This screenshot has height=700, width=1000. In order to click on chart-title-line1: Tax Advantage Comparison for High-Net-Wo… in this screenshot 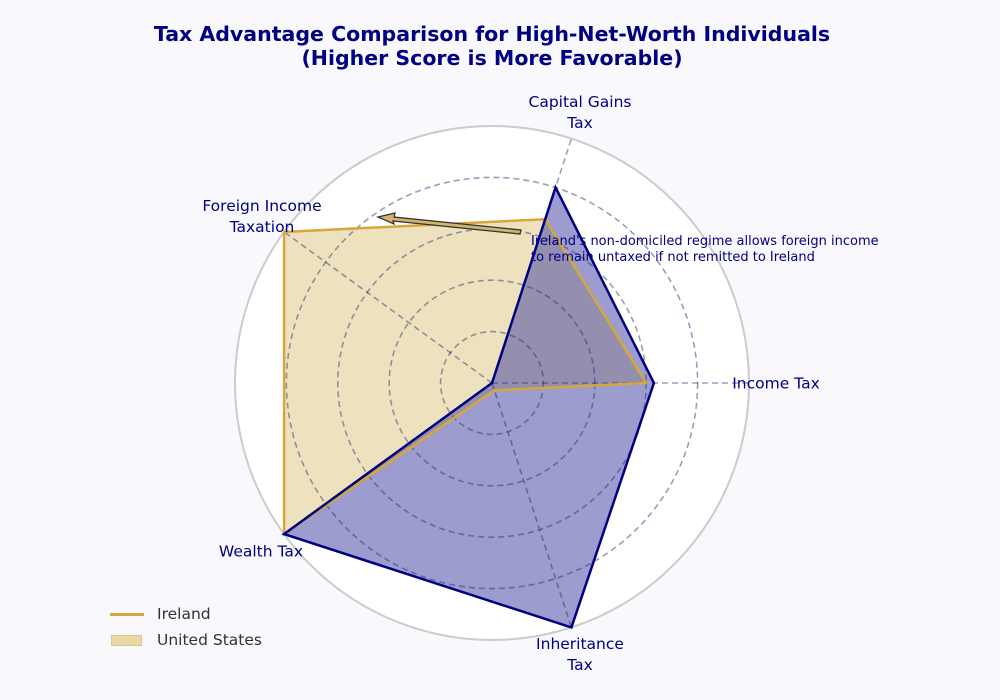, I will do `click(492, 34)`.